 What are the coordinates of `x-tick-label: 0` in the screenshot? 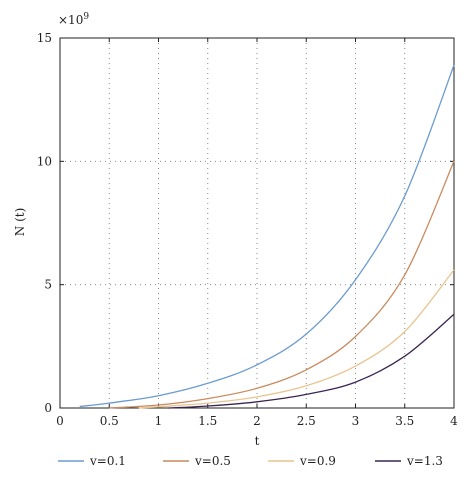 It's located at (60, 421).